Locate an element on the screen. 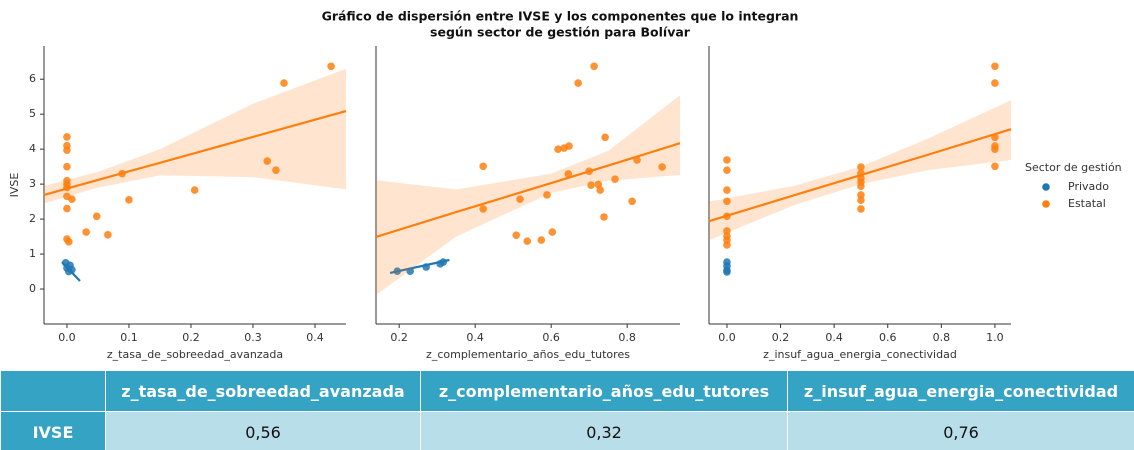 This screenshot has width=1134, height=450. legend-title: Sector de gestión is located at coordinates (1073, 167).